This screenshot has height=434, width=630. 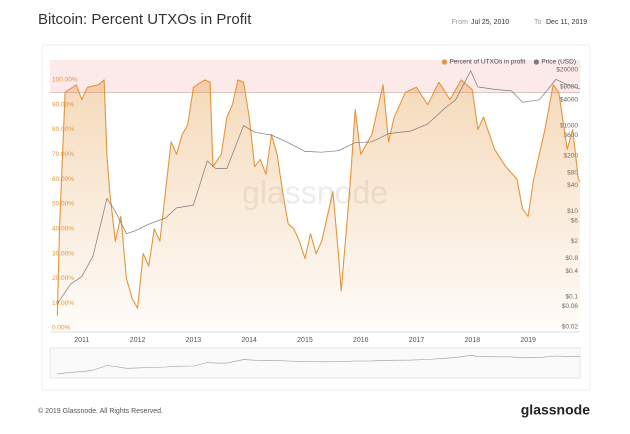 I want to click on to-date: Dec 11, 2019, so click(x=566, y=22).